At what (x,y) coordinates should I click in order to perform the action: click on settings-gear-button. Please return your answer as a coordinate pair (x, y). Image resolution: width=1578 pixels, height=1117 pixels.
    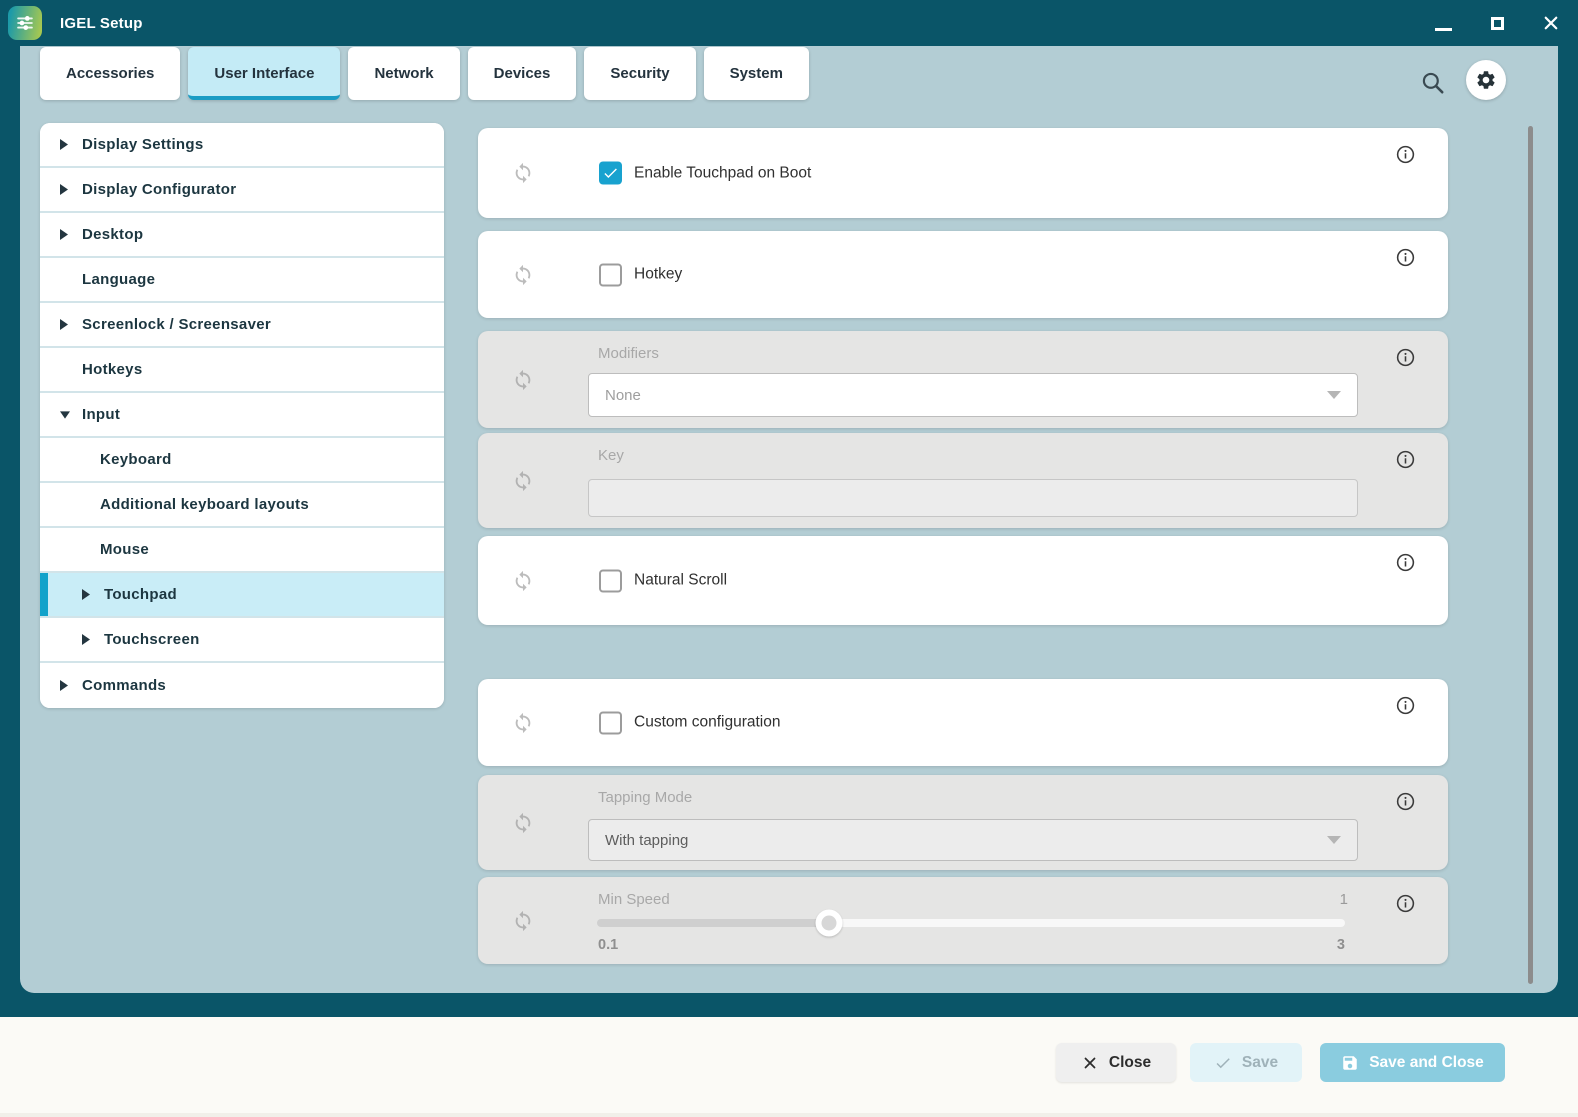
    Looking at the image, I should click on (1486, 80).